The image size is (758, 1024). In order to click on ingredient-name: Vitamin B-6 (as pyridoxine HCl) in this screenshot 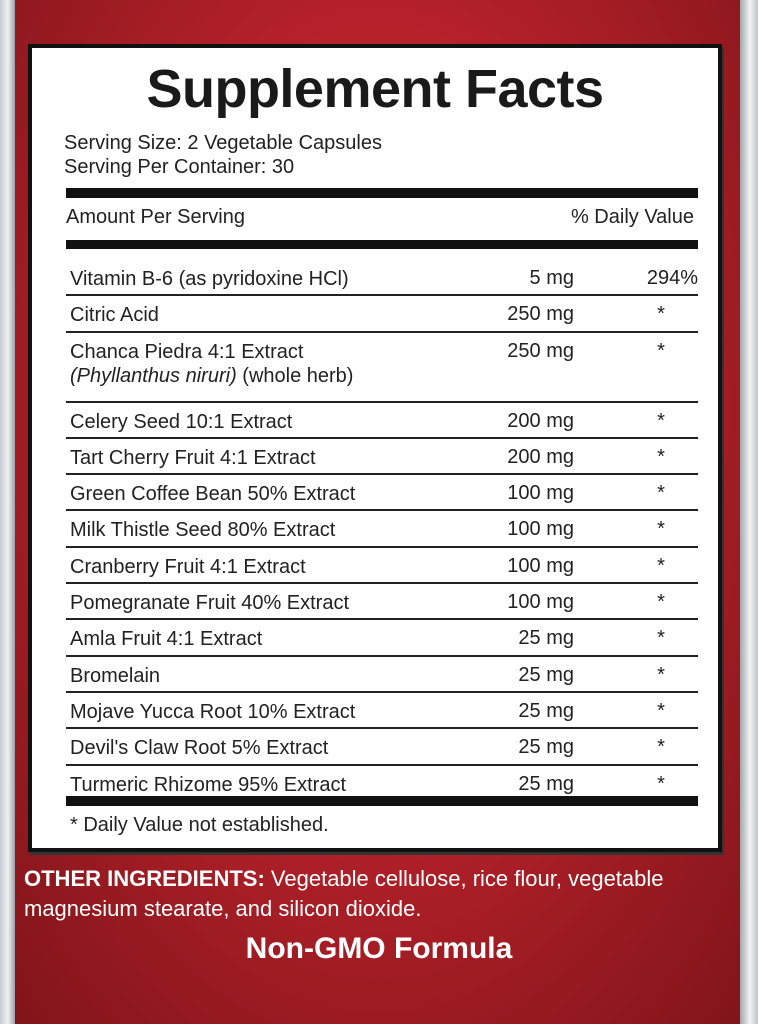, I will do `click(209, 279)`.